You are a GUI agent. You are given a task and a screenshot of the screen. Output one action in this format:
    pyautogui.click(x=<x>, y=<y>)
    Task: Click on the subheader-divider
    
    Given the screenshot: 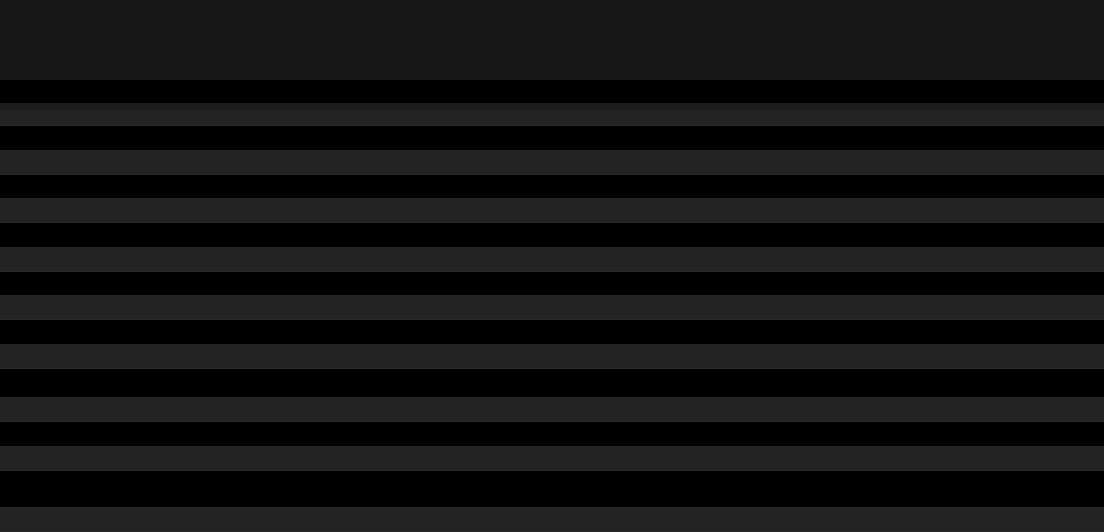 What is the action you would take?
    pyautogui.click(x=552, y=106)
    